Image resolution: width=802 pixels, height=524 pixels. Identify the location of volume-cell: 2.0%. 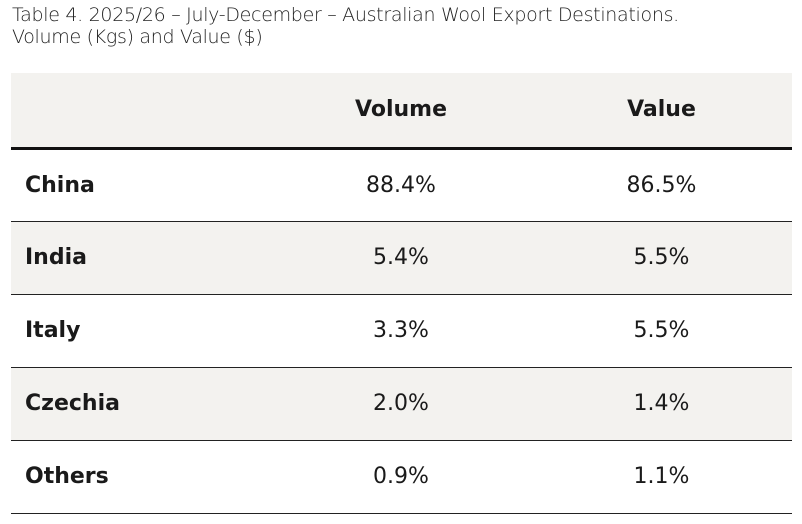
(401, 403).